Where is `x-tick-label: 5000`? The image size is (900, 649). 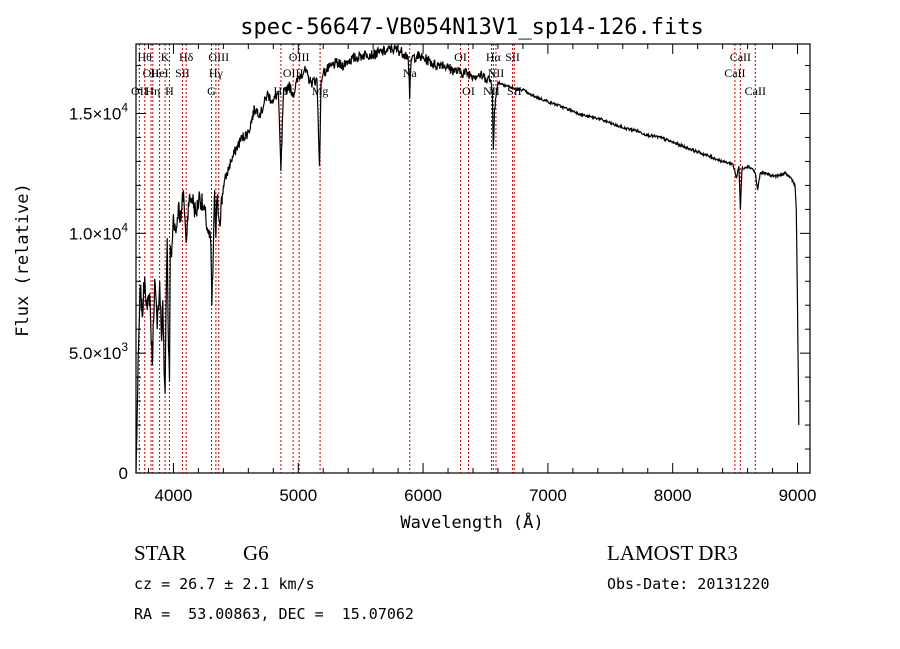 x-tick-label: 5000 is located at coordinates (298, 495).